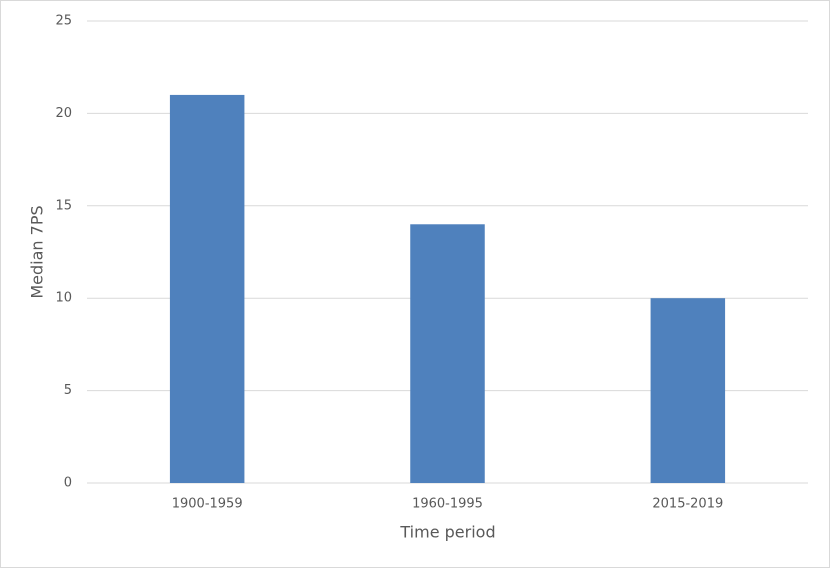  What do you see at coordinates (63, 21) in the screenshot?
I see `y-tick-label: 25` at bounding box center [63, 21].